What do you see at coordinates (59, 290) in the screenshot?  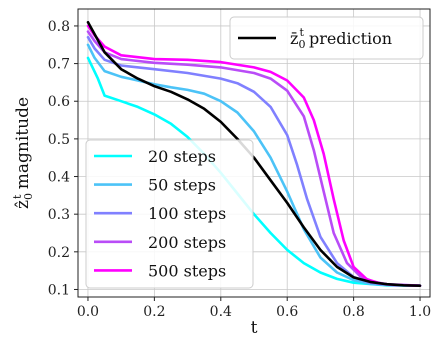 I see `y-tick-label: 0.1` at bounding box center [59, 290].